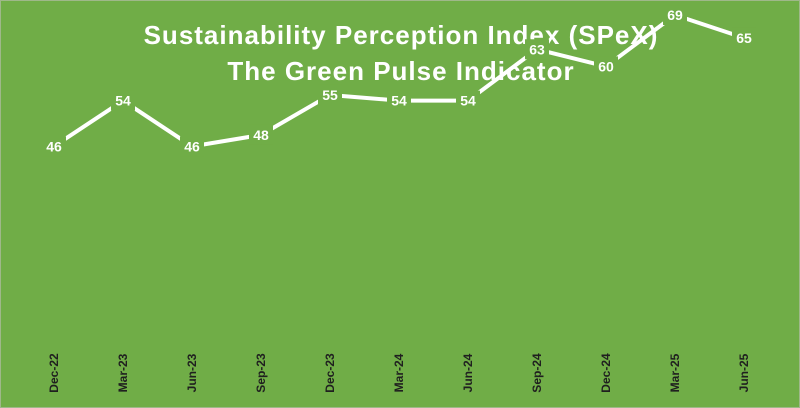 The width and height of the screenshot is (800, 408). I want to click on data-label: 65, so click(744, 37).